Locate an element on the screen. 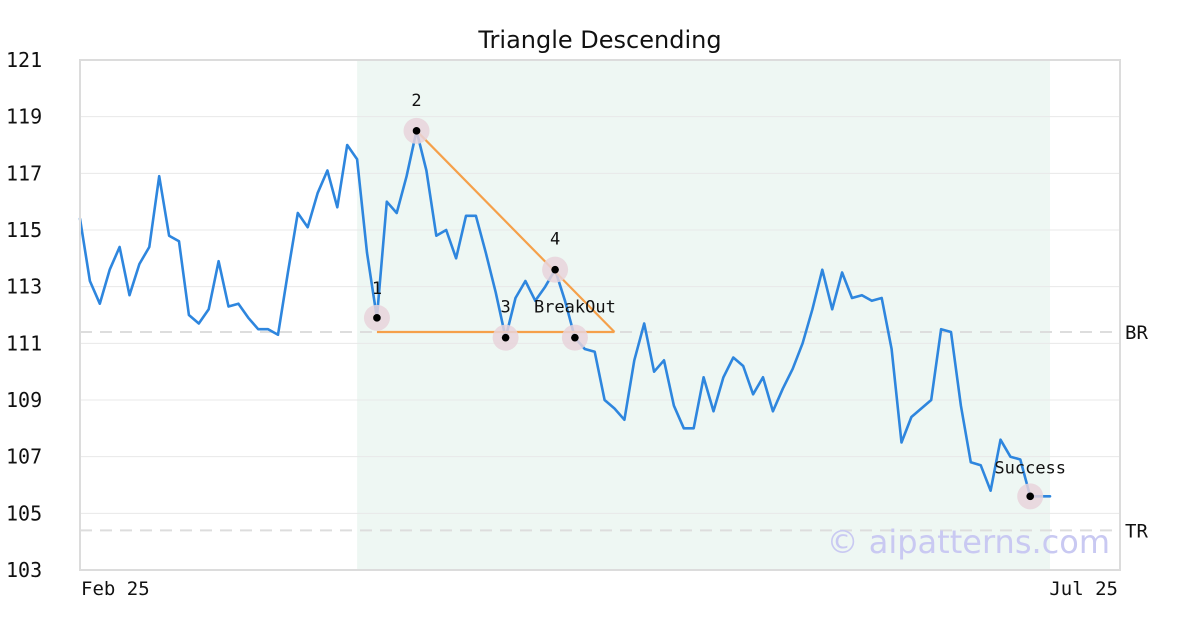  watermark-layer: © aipatterns.com is located at coordinates (968, 542).